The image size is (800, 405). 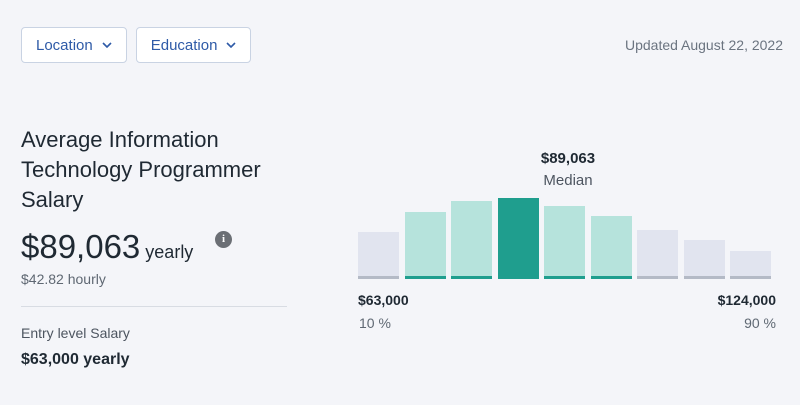 I want to click on entry-level-label: Entry level Salary, so click(x=75, y=333).